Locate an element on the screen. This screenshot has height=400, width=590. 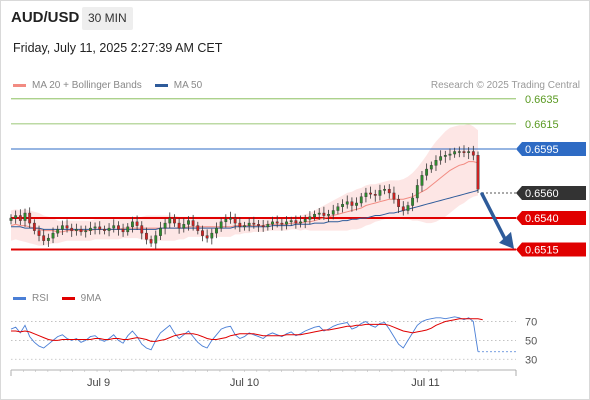
price-tag-0.6540: 0.6540 is located at coordinates (551, 218).